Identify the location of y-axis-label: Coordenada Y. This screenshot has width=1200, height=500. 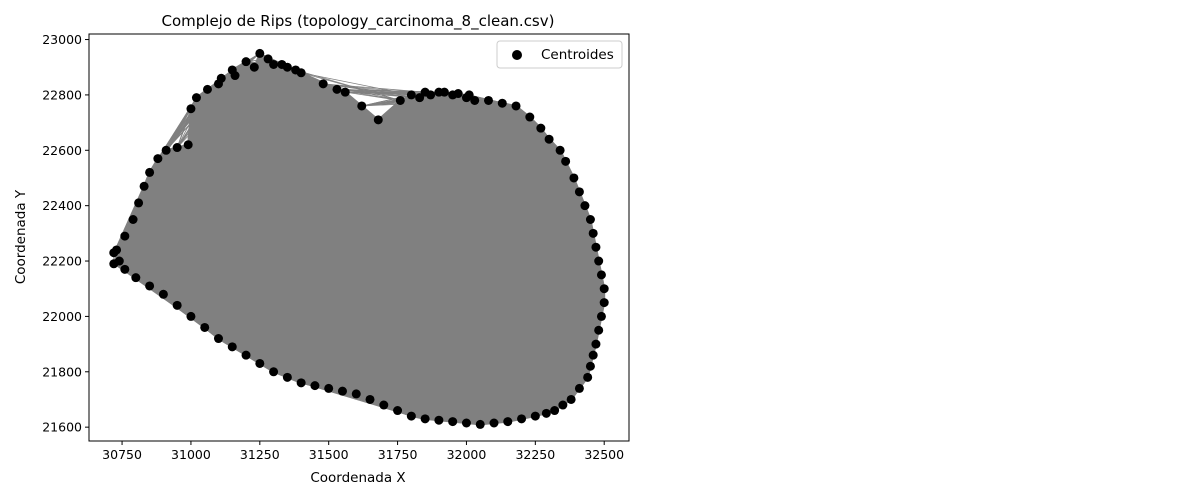
(21, 236).